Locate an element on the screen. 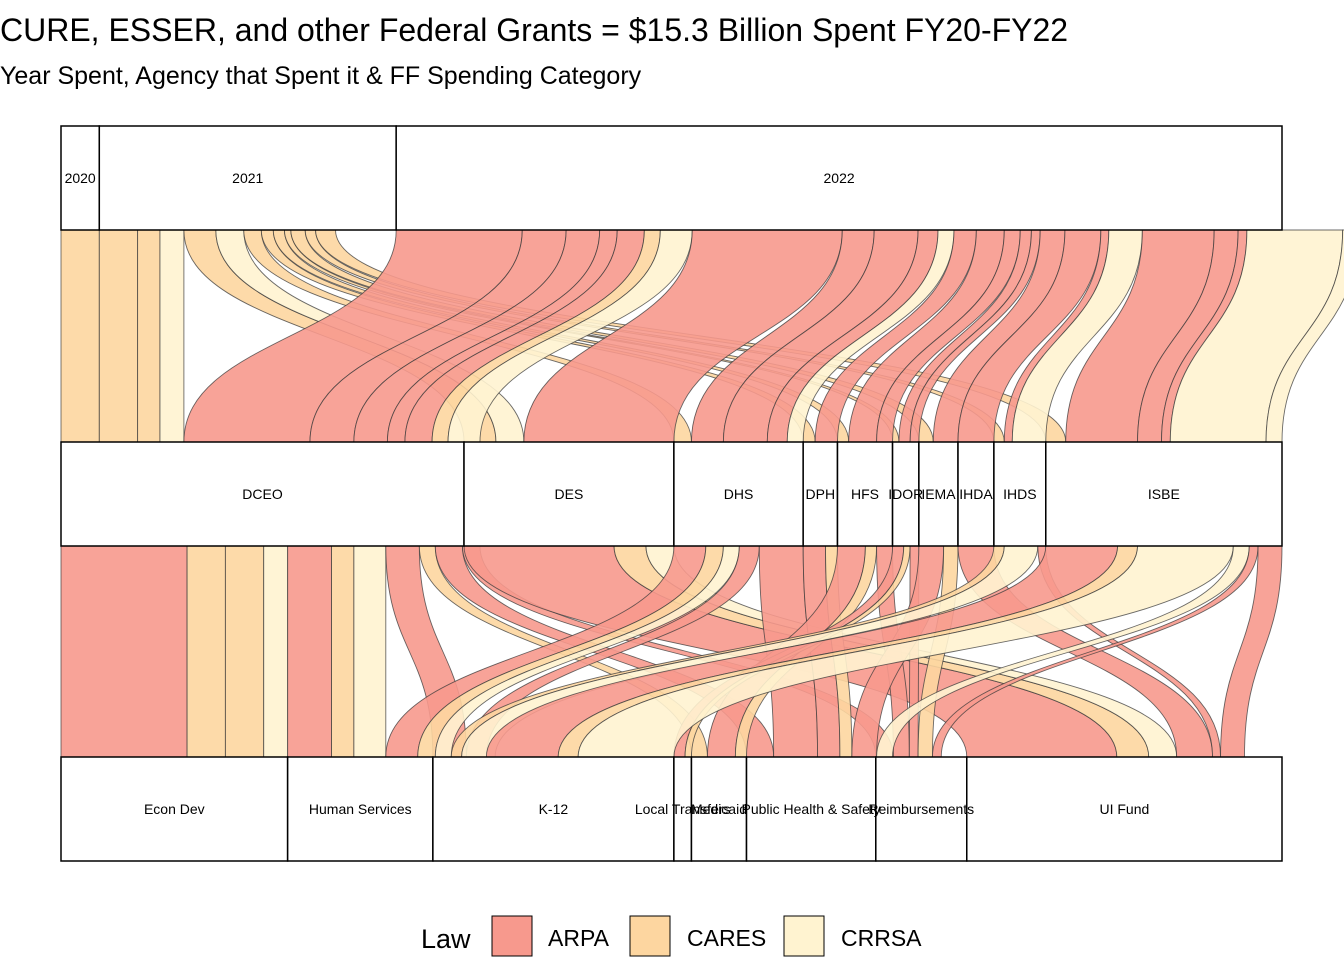 This screenshot has height=960, width=1344. stratum-dhs is located at coordinates (738, 494).